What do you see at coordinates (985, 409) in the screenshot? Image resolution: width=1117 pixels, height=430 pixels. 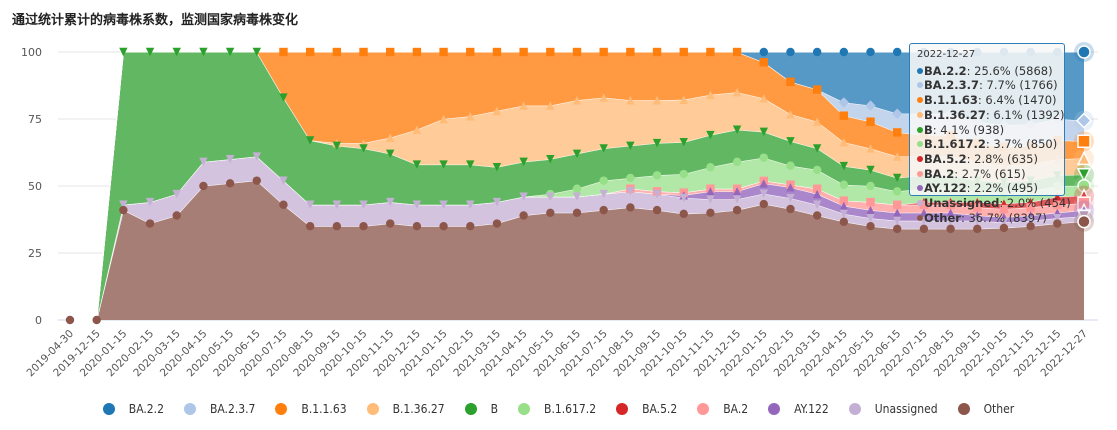 I see `legend-item-other: Other` at bounding box center [985, 409].